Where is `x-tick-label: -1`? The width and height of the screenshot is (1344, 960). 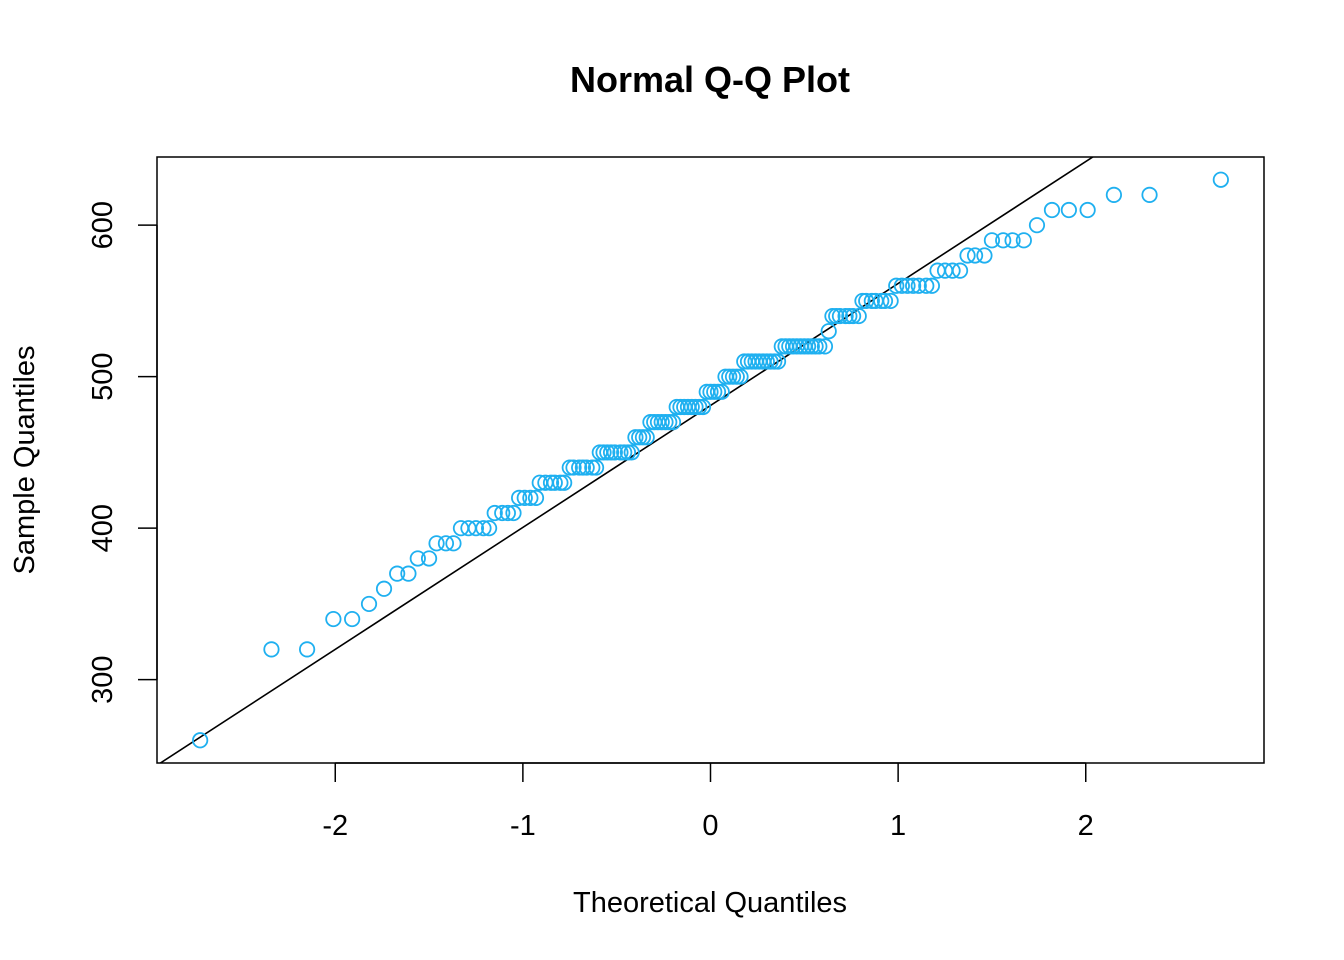 x-tick-label: -1 is located at coordinates (523, 826).